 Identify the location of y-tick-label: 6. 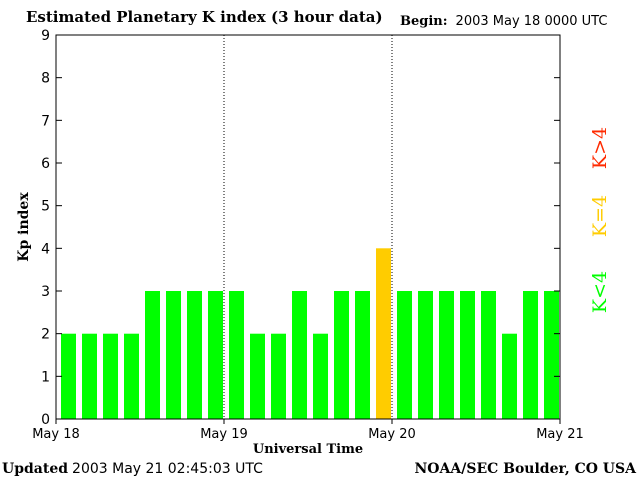
(45, 164).